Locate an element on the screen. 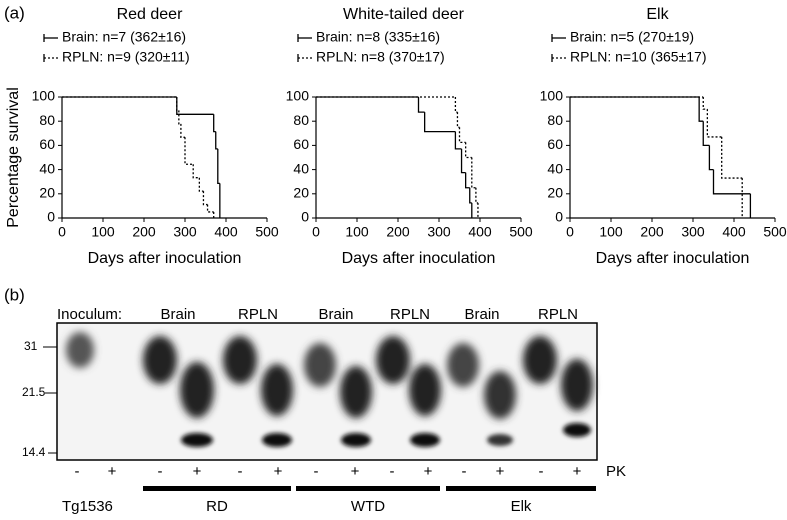 The height and width of the screenshot is (520, 787). legend-label: RPLN: n=10 (365±17) is located at coordinates (638, 57).